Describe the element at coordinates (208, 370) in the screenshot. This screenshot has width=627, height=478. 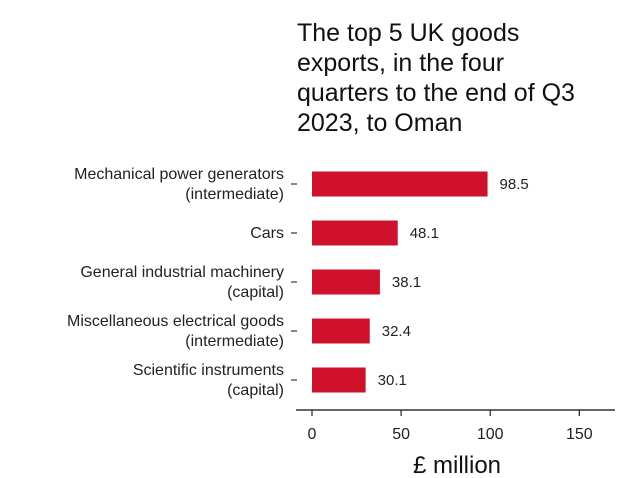
I see `category-label-line: Scientific instruments` at that location.